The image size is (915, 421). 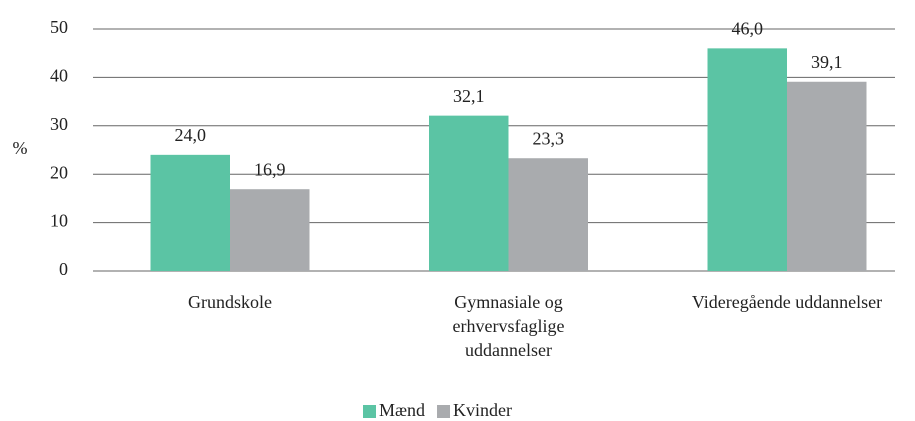 I want to click on value-label: 16,9, so click(x=270, y=169).